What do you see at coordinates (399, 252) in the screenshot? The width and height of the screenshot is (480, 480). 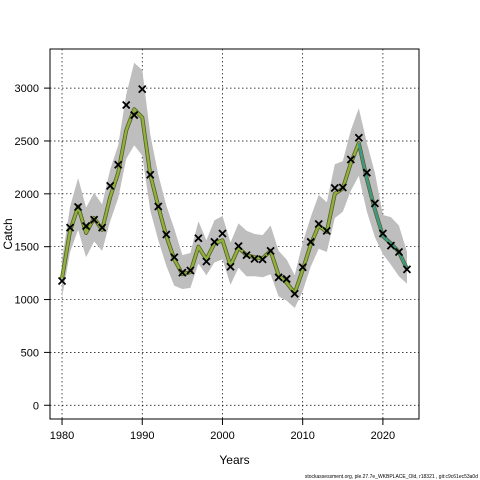 I see `observed-point-2022` at bounding box center [399, 252].